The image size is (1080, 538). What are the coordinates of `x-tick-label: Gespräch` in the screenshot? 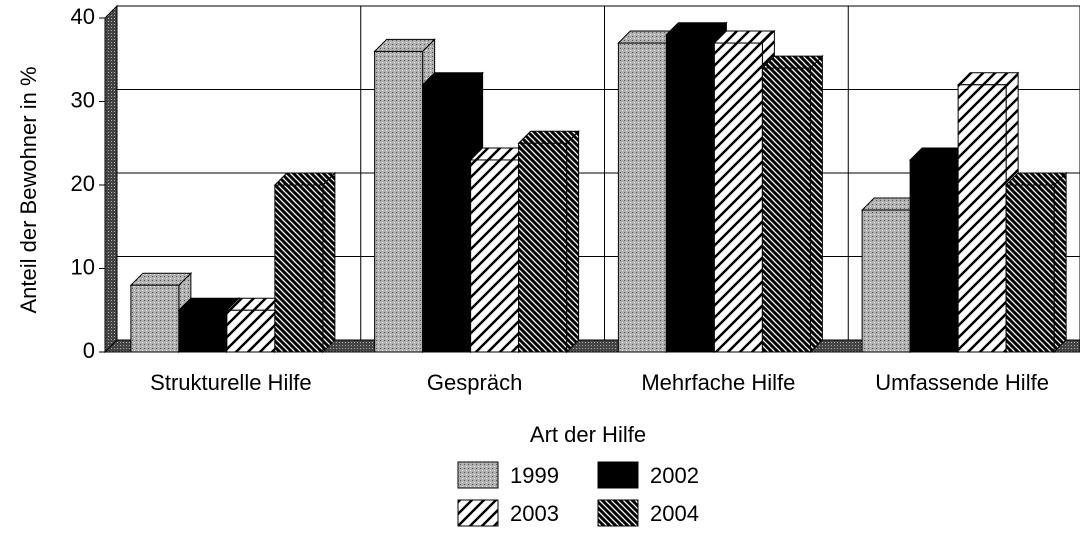 It's located at (474, 382).